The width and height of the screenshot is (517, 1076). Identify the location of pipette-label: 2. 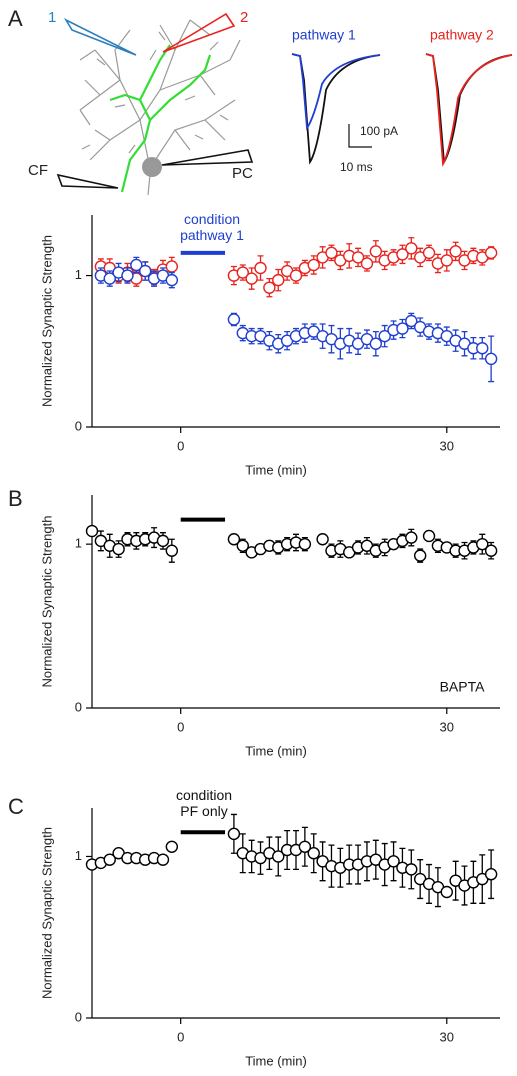
(244, 17).